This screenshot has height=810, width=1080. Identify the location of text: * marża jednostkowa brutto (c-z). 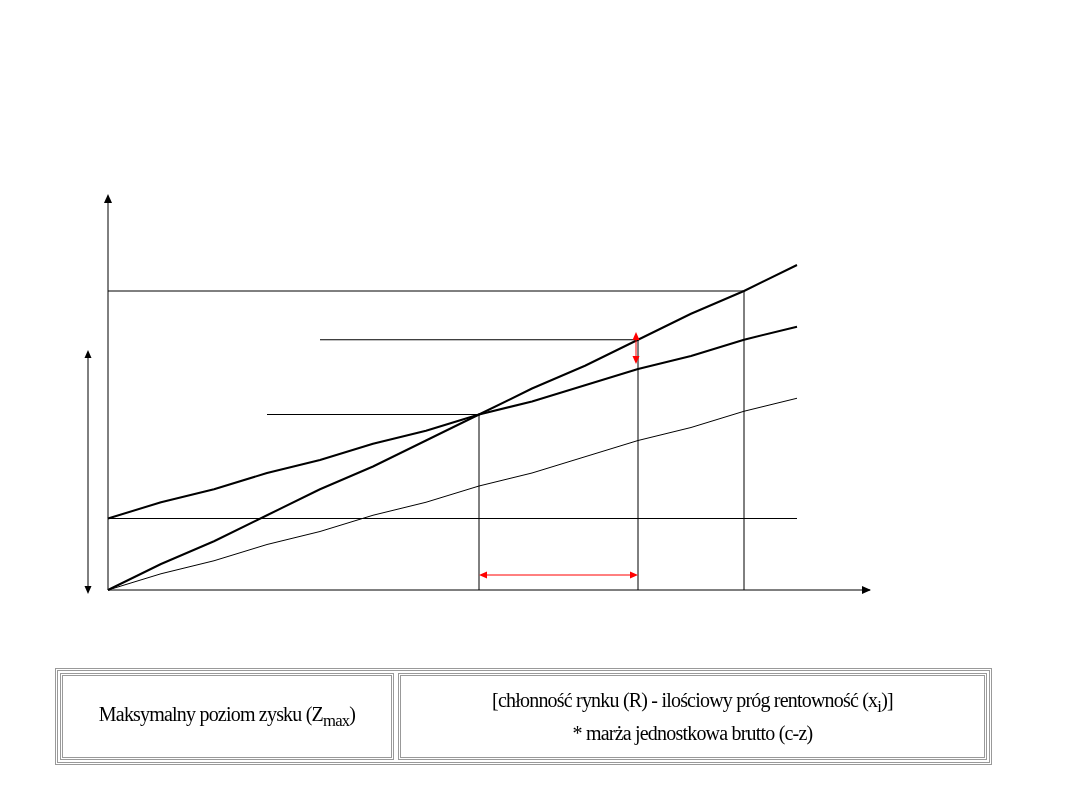
(692, 733).